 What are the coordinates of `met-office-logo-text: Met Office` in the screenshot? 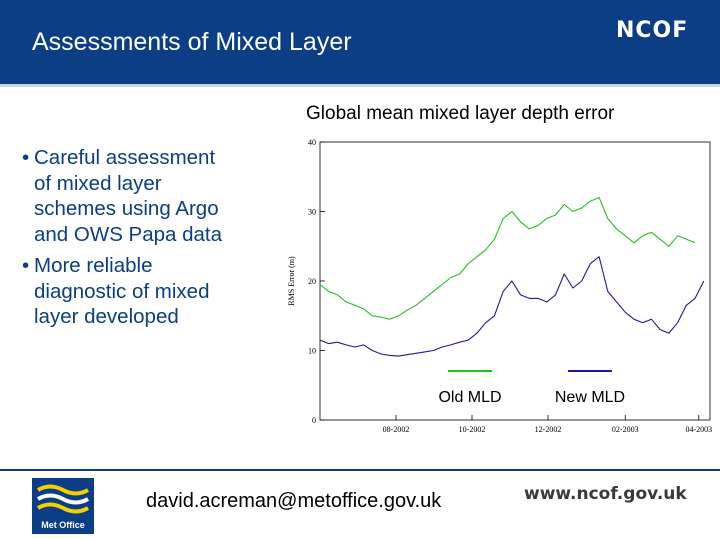 It's located at (63, 525).